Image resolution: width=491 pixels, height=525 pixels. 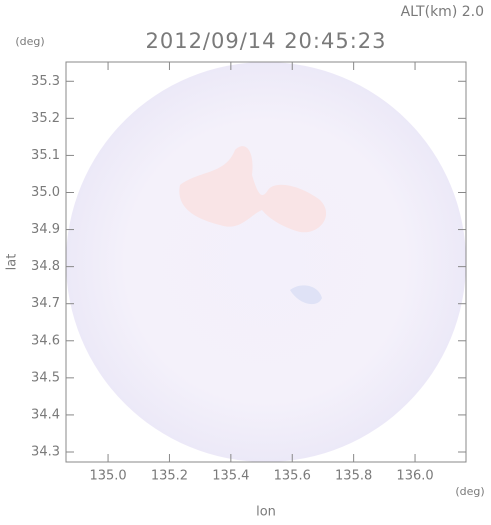 I want to click on y-tick-label: 34.7, so click(x=45, y=303).